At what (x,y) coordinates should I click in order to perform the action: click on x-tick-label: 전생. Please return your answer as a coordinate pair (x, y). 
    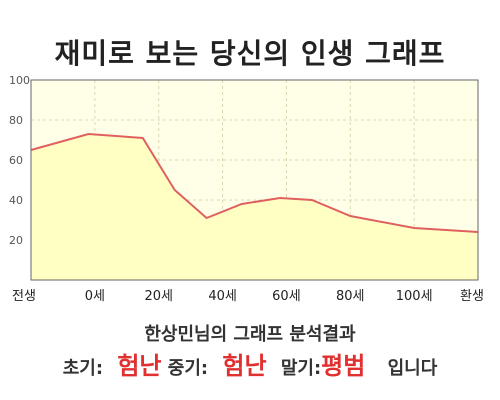
    Looking at the image, I should click on (24, 296).